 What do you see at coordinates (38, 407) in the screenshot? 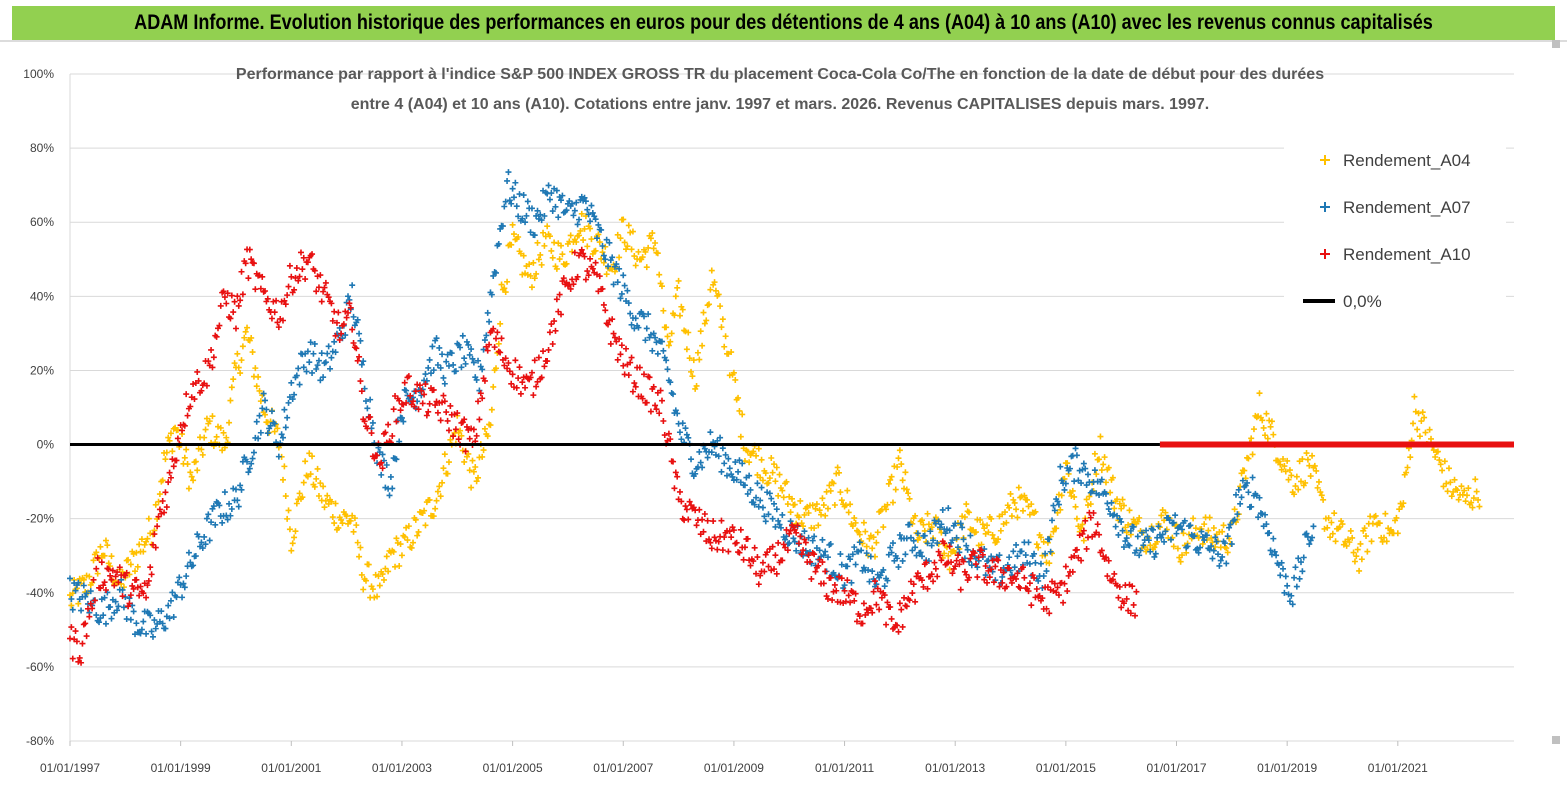
I see `y-axis: 100%80%60%40%20%0%-20%-40%-60%-80%` at bounding box center [38, 407].